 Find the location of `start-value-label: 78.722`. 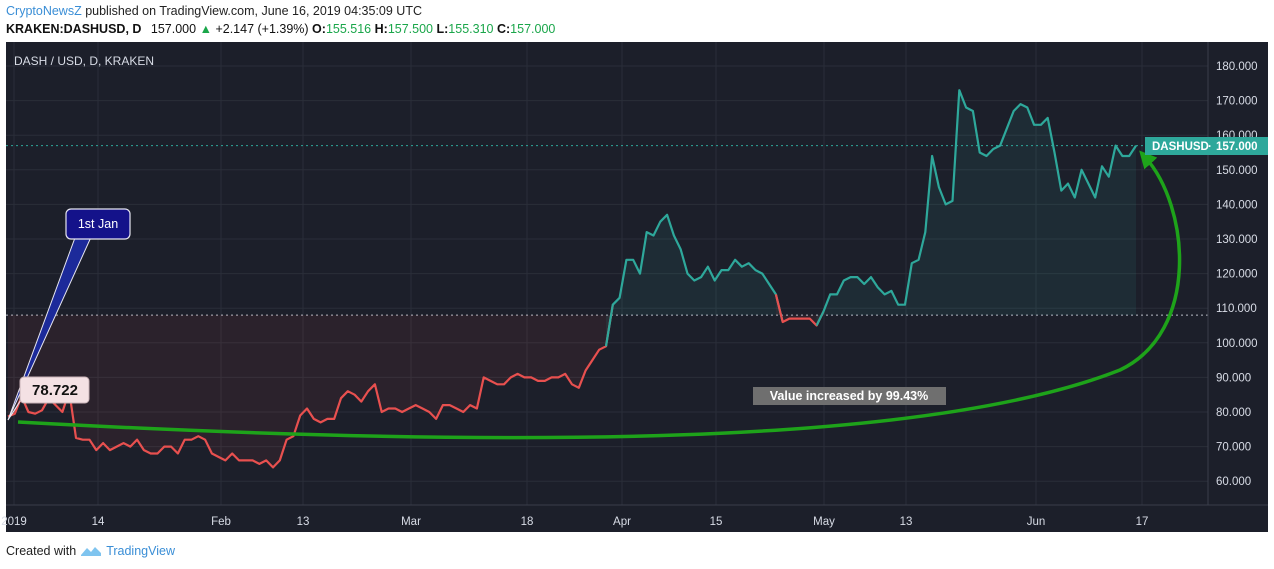

start-value-label: 78.722 is located at coordinates (48, 398).